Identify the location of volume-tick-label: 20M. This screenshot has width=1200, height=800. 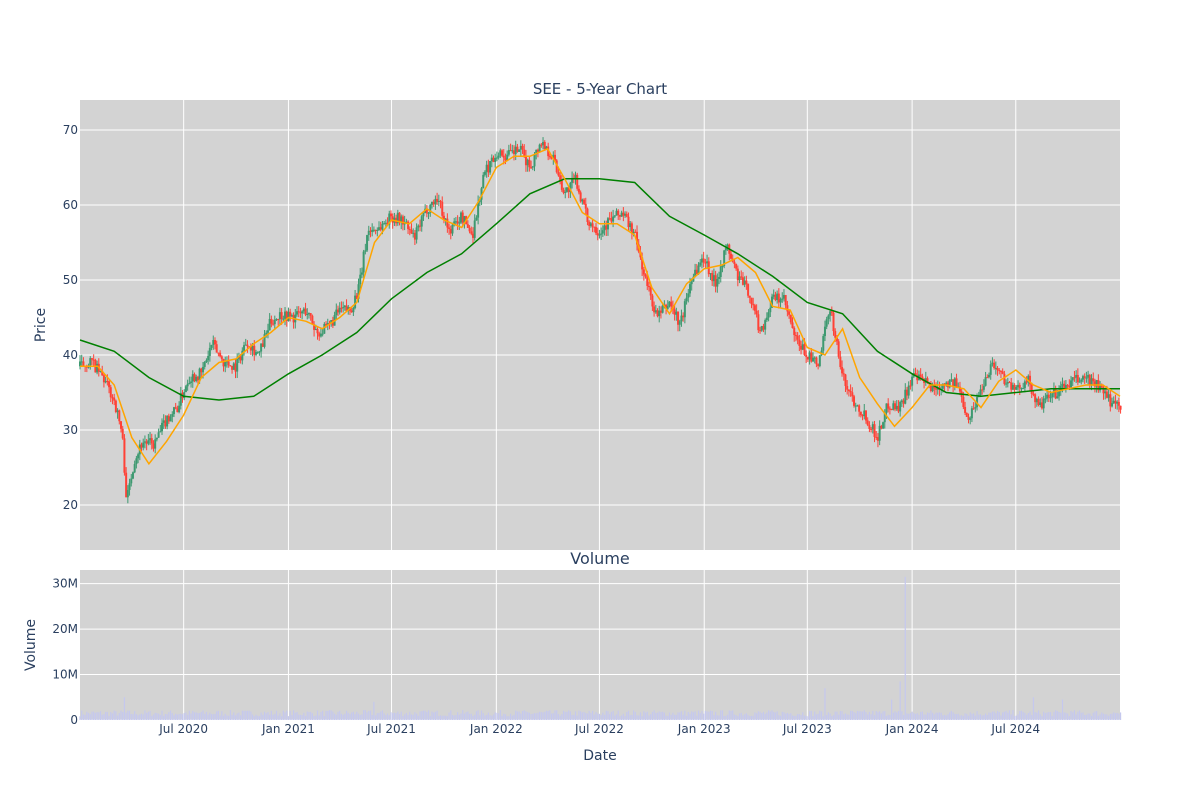
(65, 629).